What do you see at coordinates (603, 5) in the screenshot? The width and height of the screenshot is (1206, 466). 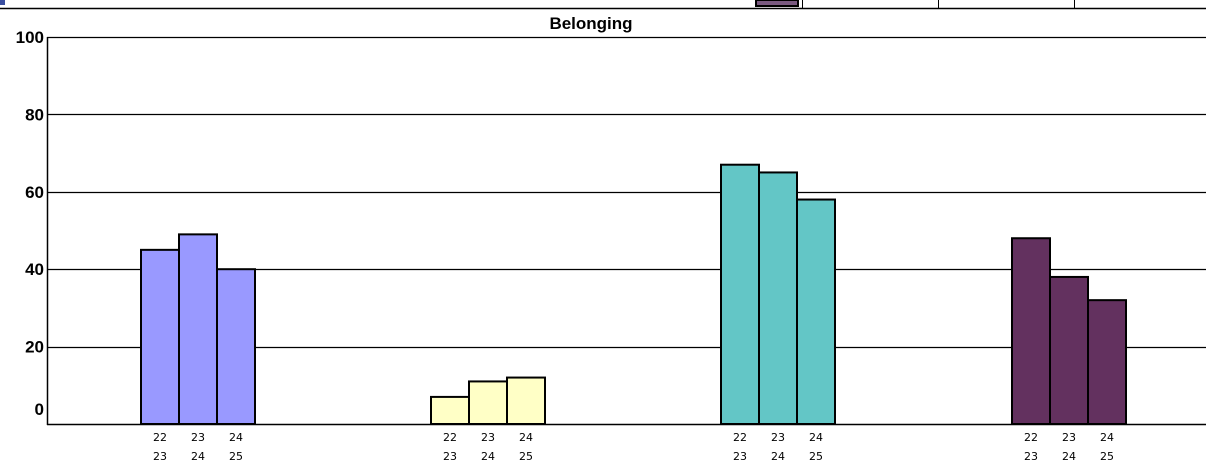 I see `header-strip` at bounding box center [603, 5].